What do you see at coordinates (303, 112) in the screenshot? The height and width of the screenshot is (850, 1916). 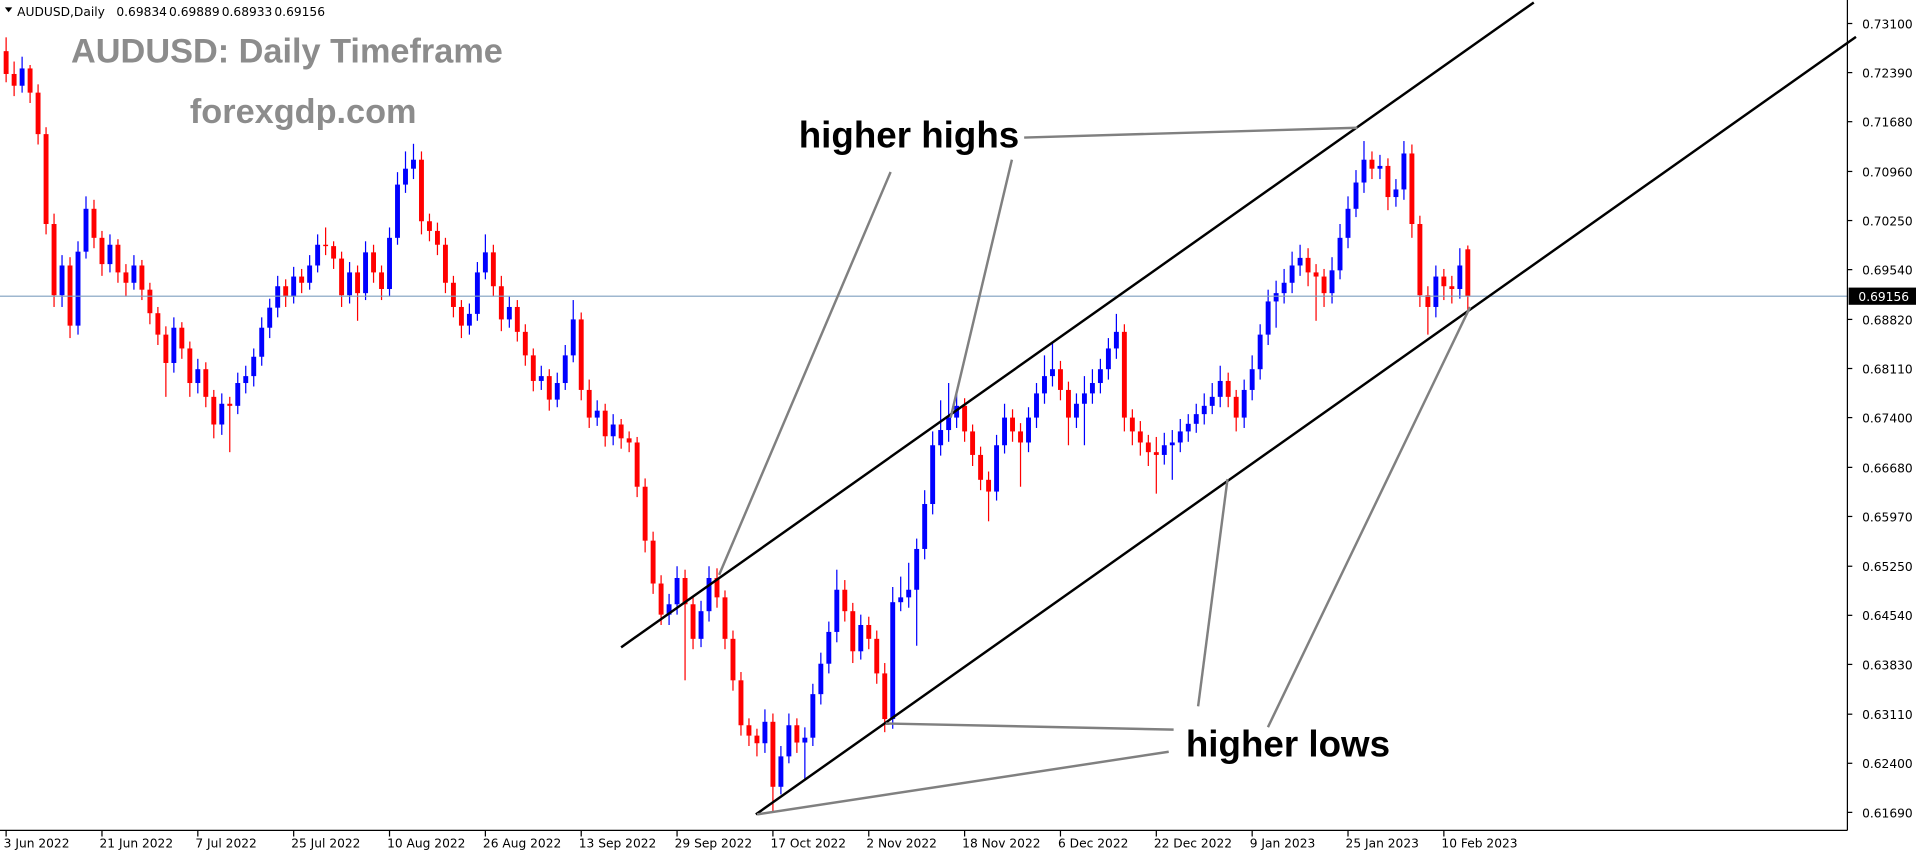 I see `chart-subtitle: forexgdp.com` at bounding box center [303, 112].